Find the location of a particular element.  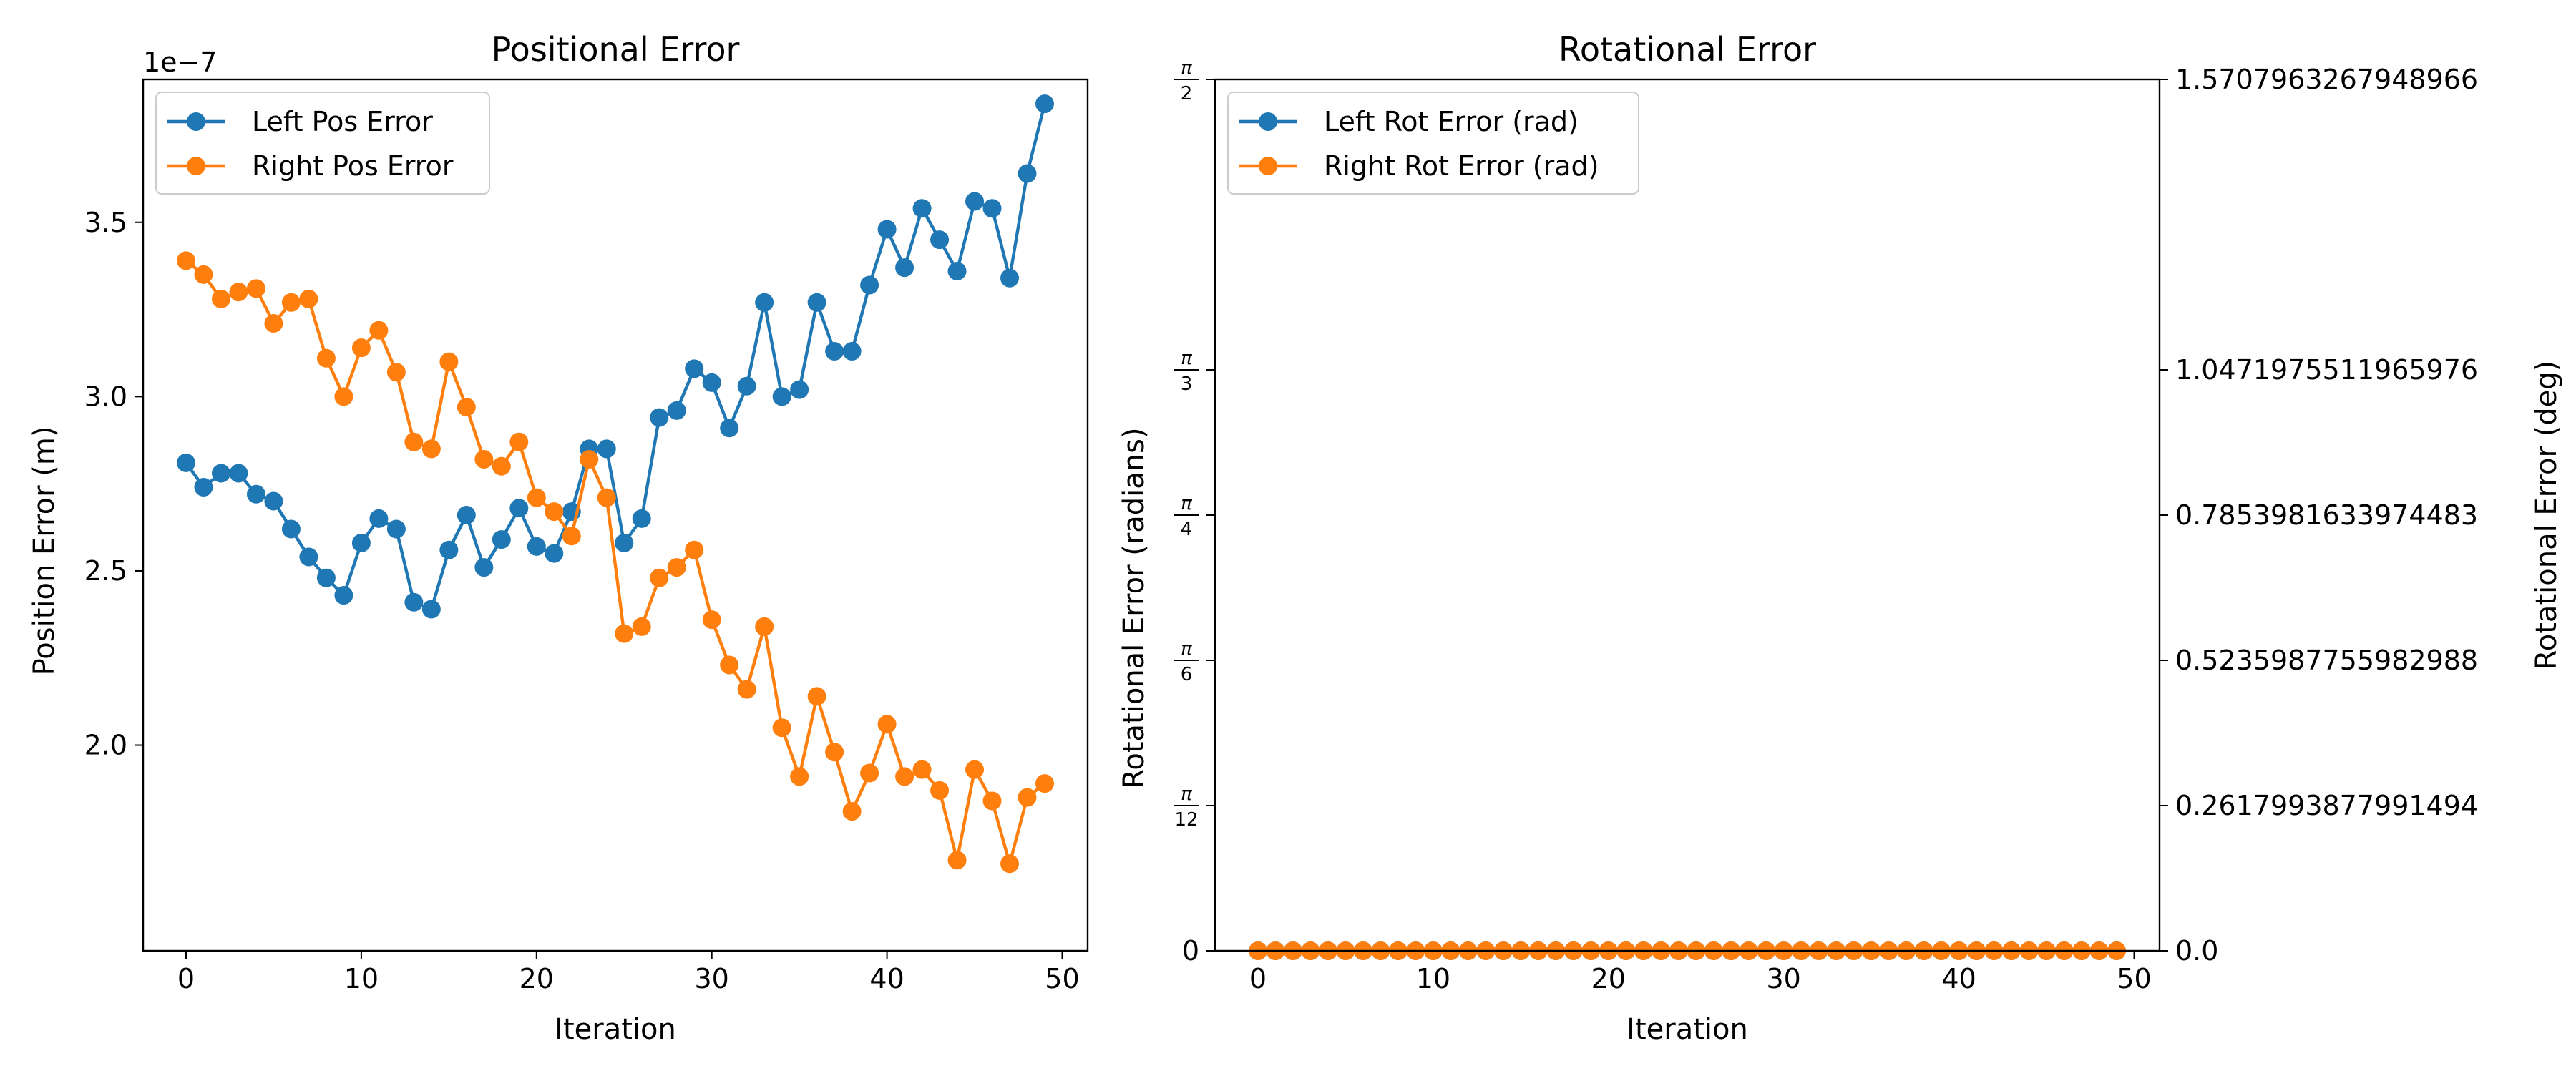

chart-title: Positional Error is located at coordinates (616, 49).